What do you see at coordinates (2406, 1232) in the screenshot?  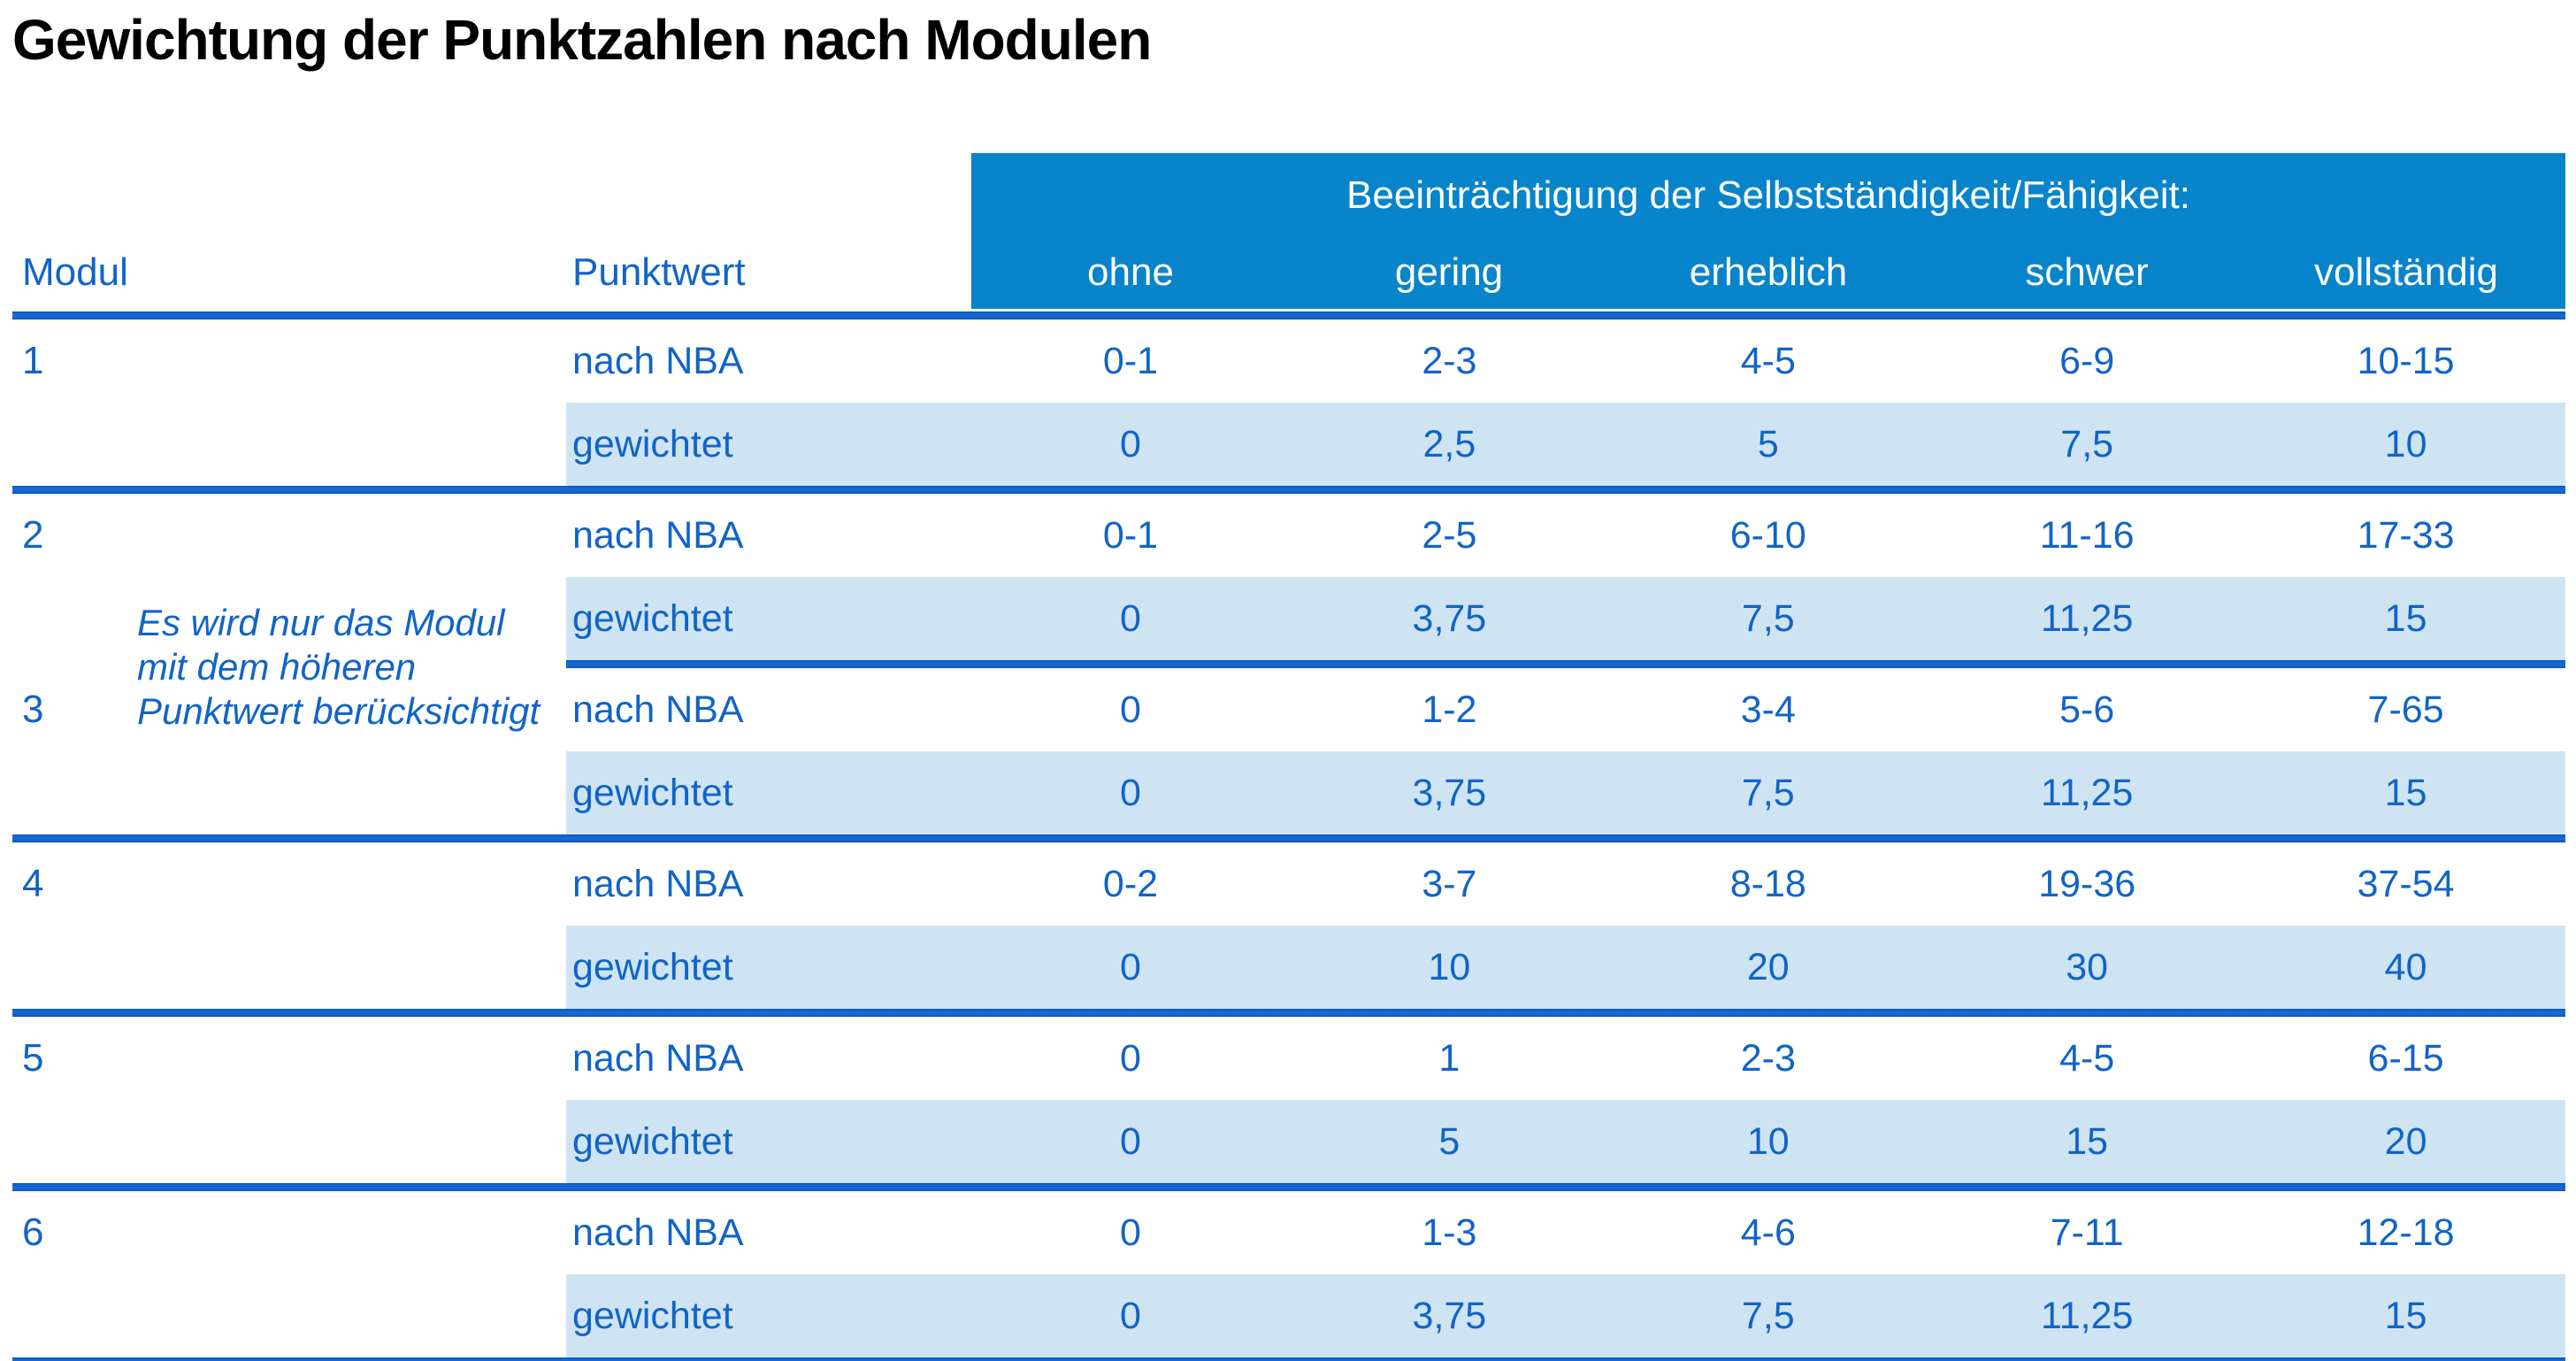 I see `cell-value: 12-18` at bounding box center [2406, 1232].